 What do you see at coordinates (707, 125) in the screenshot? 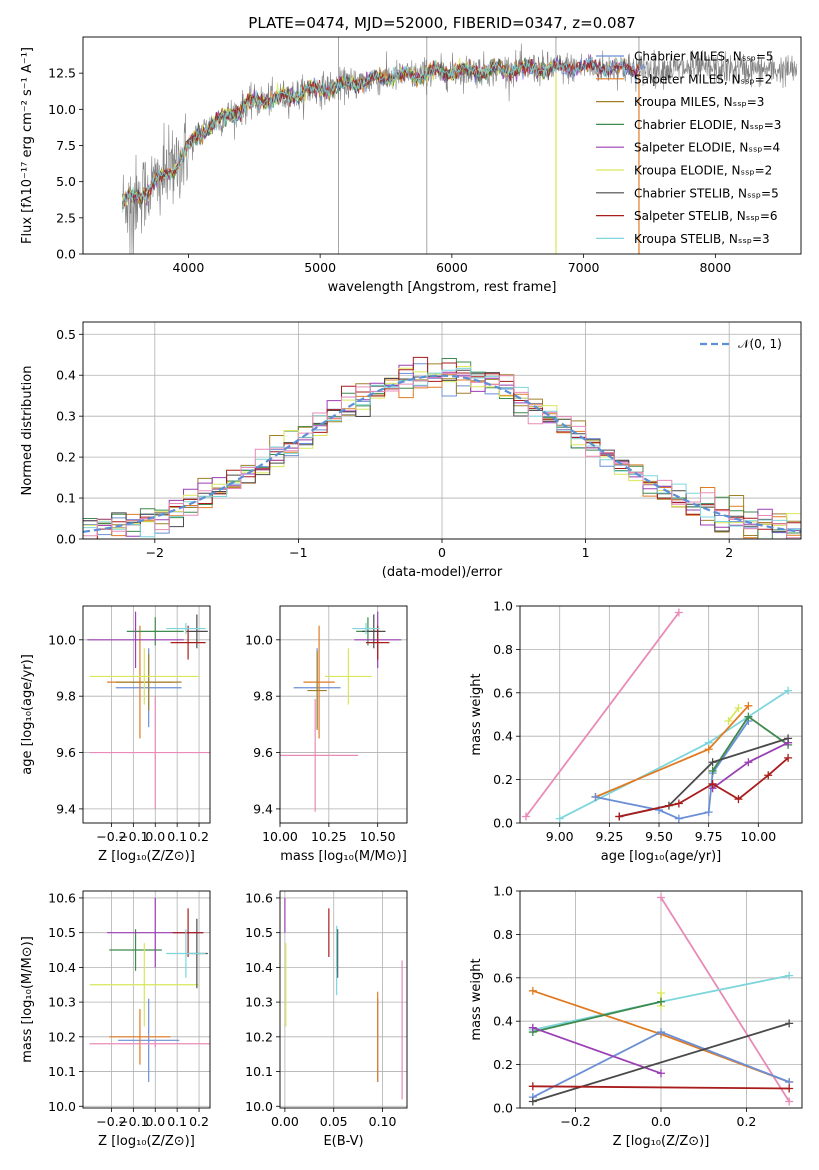
I see `legend-entry: Chabrier ELODIE, Nₛₛₚ=3` at bounding box center [707, 125].